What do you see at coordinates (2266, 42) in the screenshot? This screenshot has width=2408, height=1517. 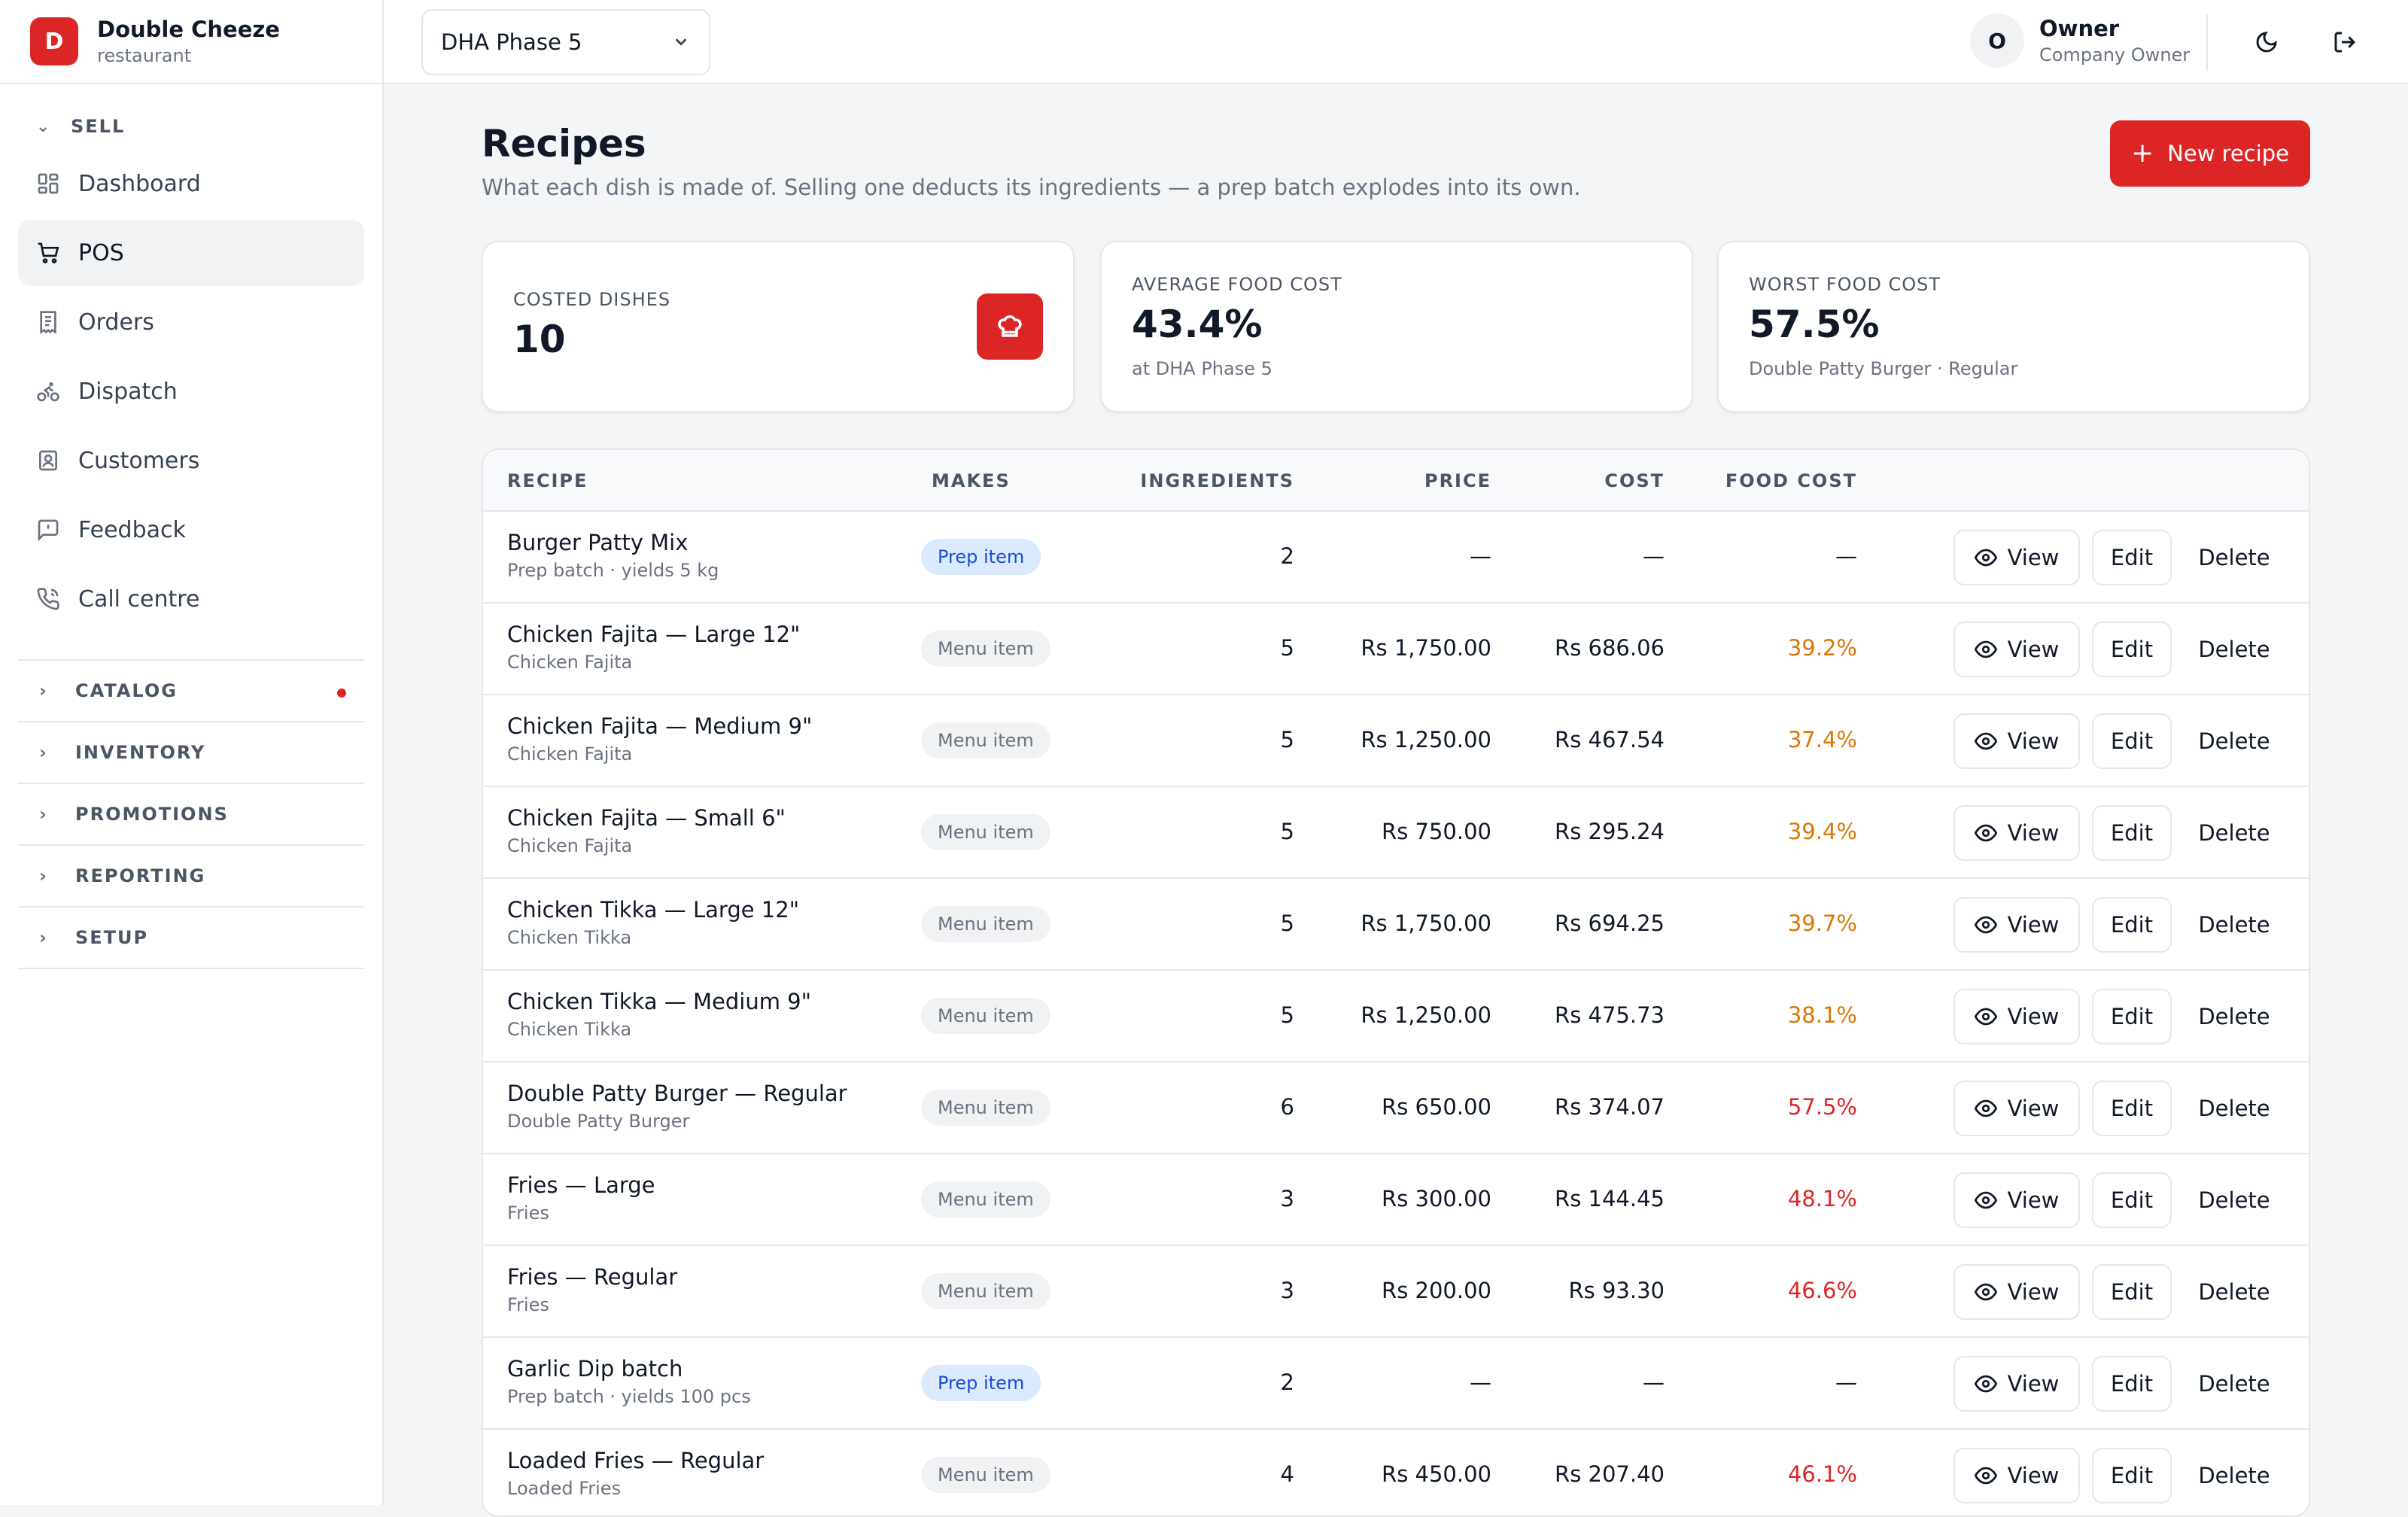 I see `theme-toggle-button` at bounding box center [2266, 42].